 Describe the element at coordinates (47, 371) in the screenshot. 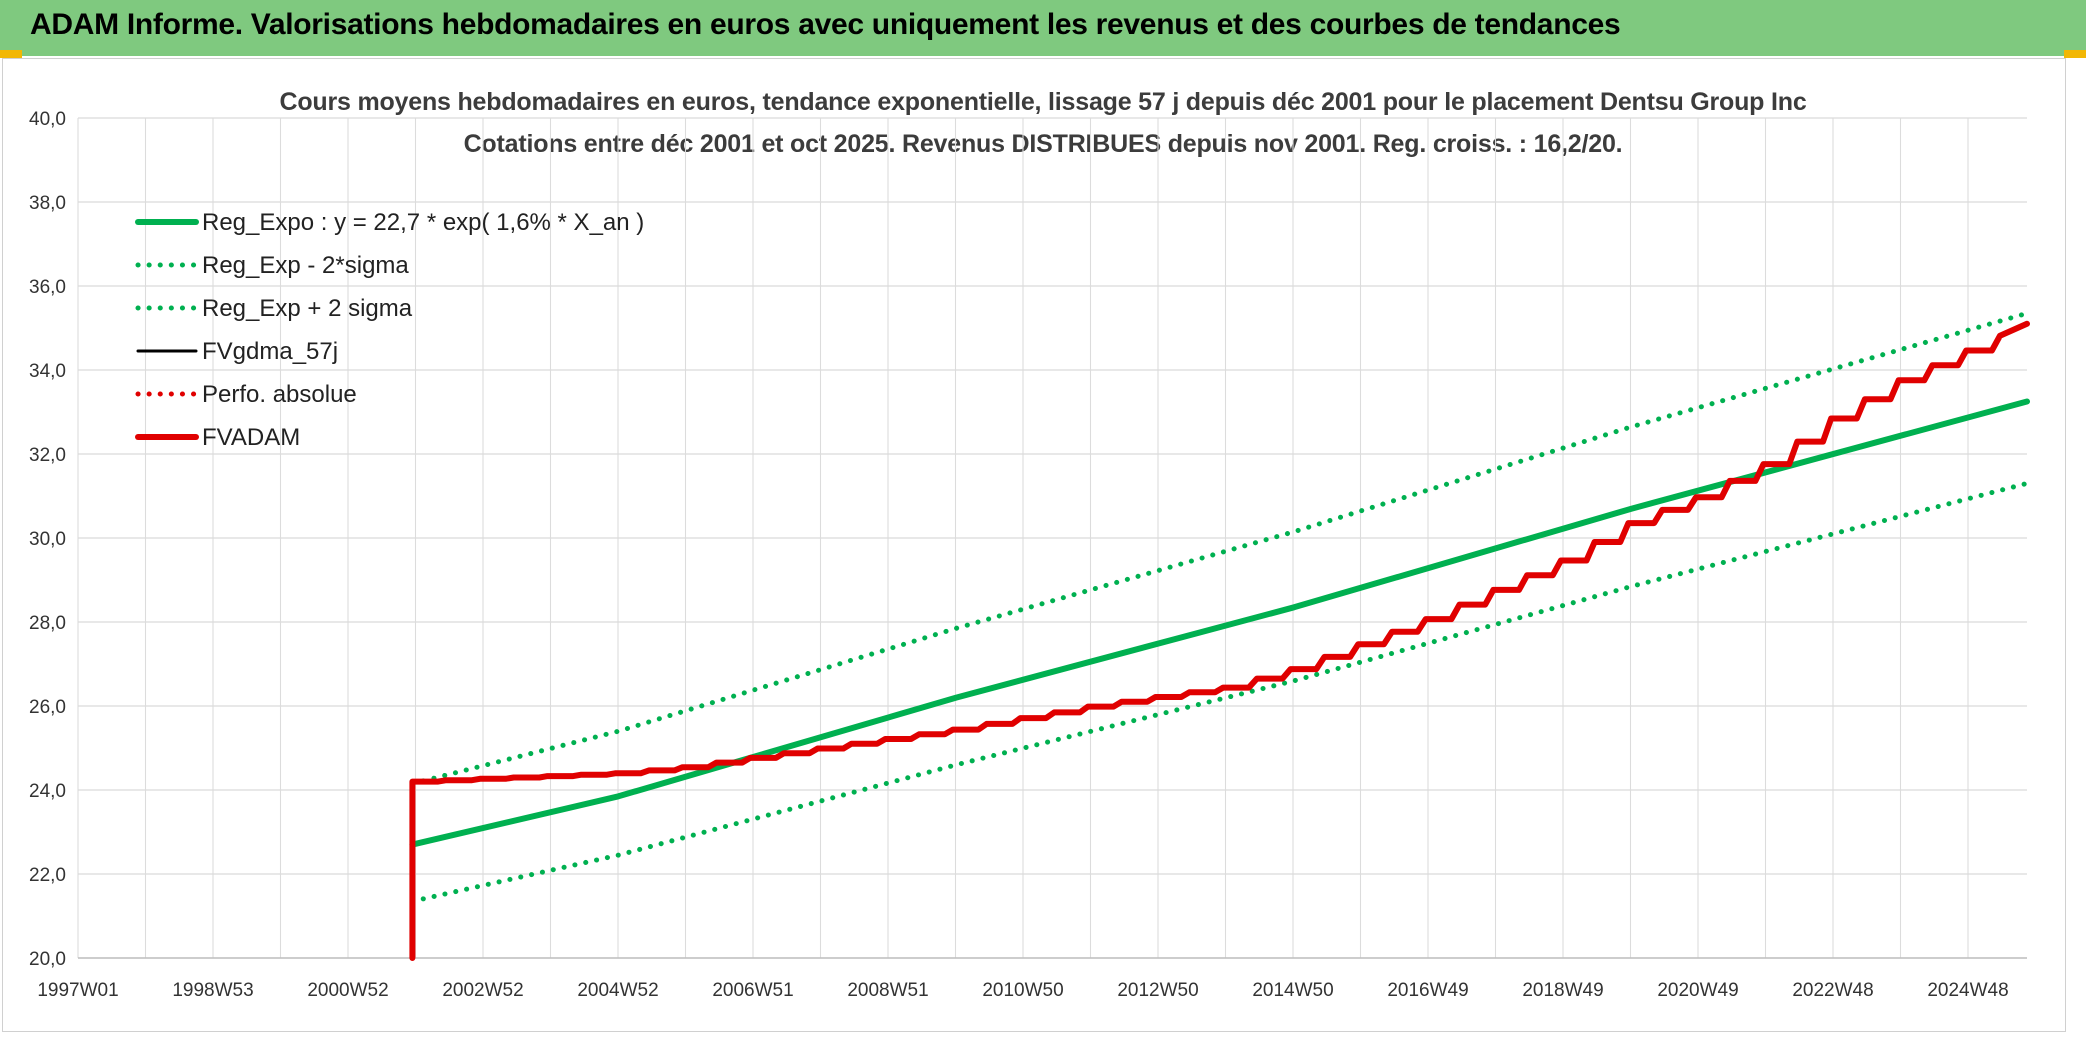

I see `y-tick-label: 34,0` at that location.